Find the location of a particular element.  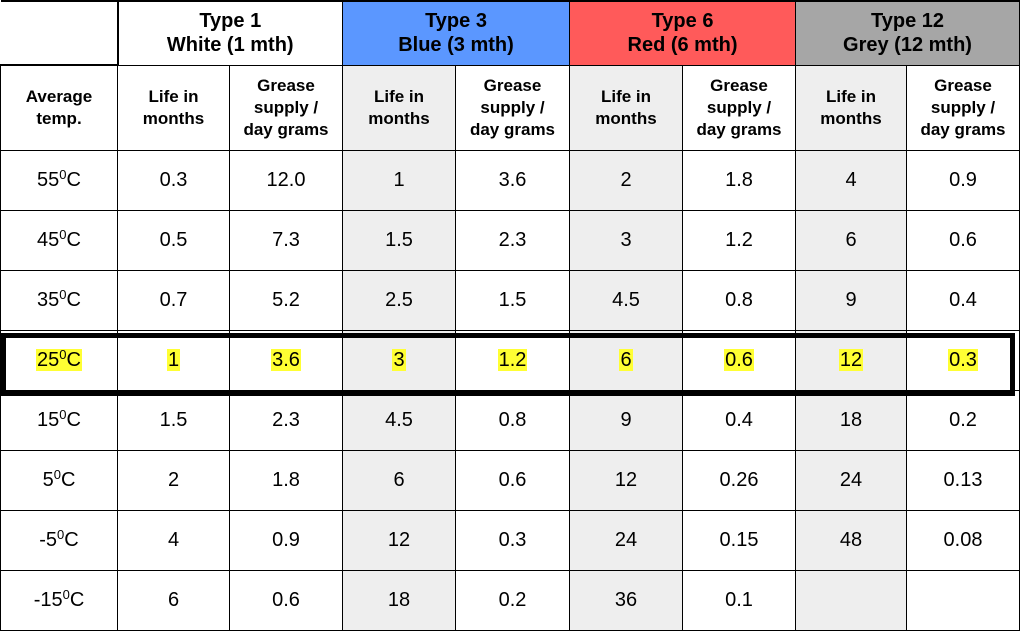

cell-value: 1.5 is located at coordinates (399, 240).